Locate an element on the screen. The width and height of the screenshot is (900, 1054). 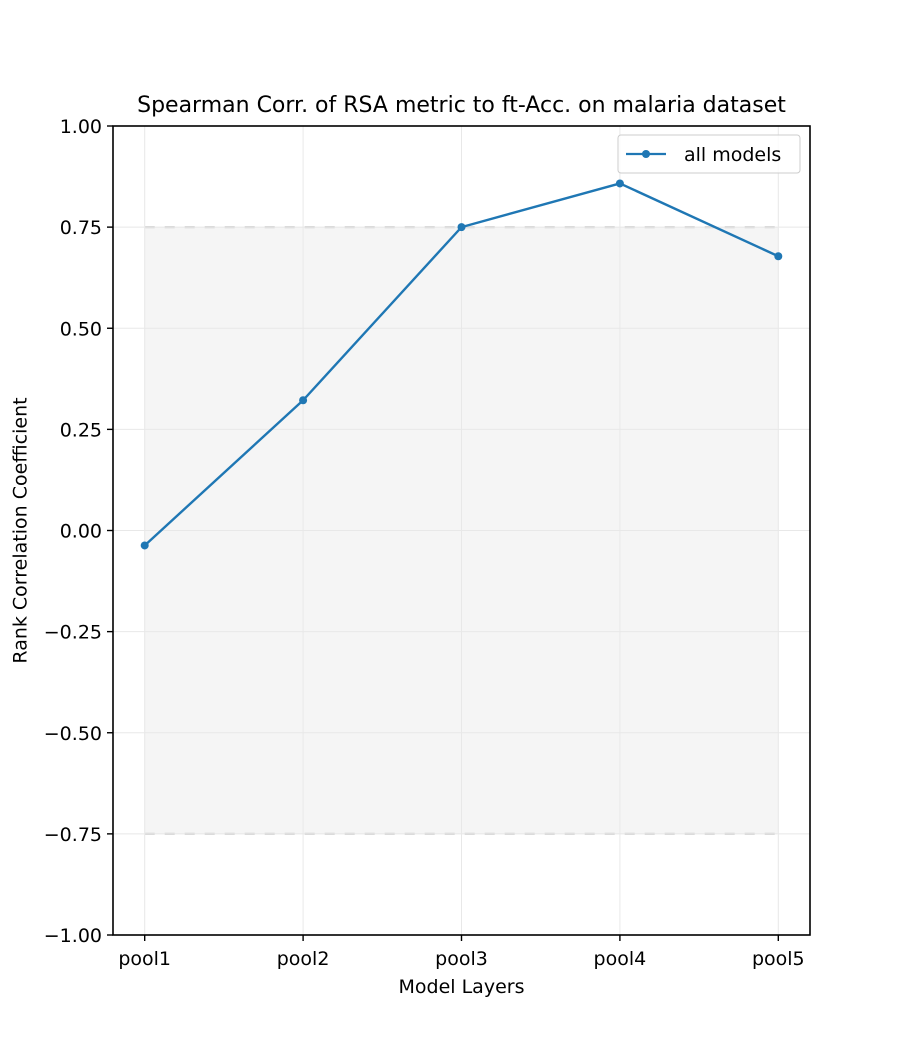
legend: all models is located at coordinates (709, 154).